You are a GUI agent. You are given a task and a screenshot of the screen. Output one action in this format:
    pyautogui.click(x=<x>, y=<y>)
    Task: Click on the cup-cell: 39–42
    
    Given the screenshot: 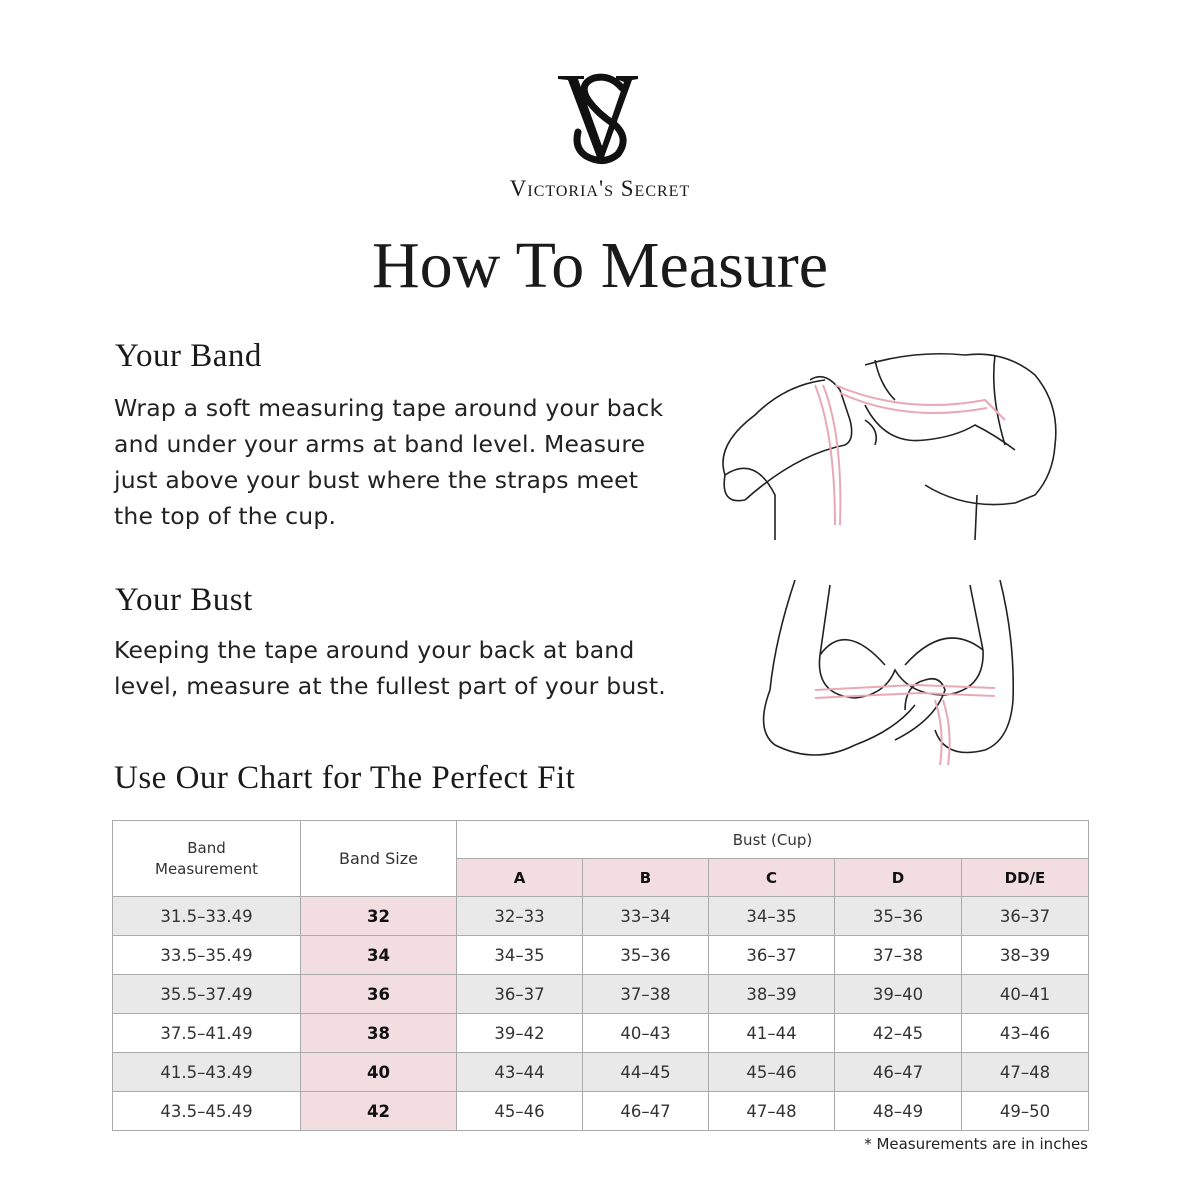 What is the action you would take?
    pyautogui.click(x=519, y=1033)
    